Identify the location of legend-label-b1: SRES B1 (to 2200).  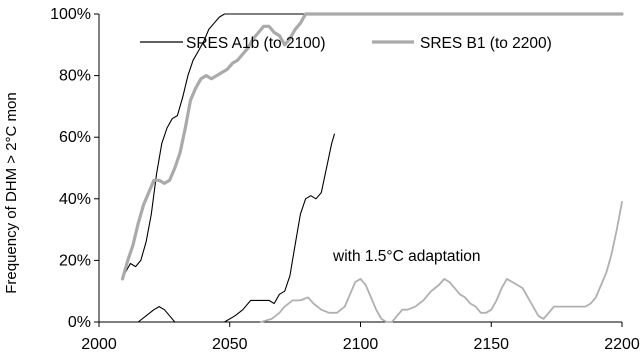
(486, 43).